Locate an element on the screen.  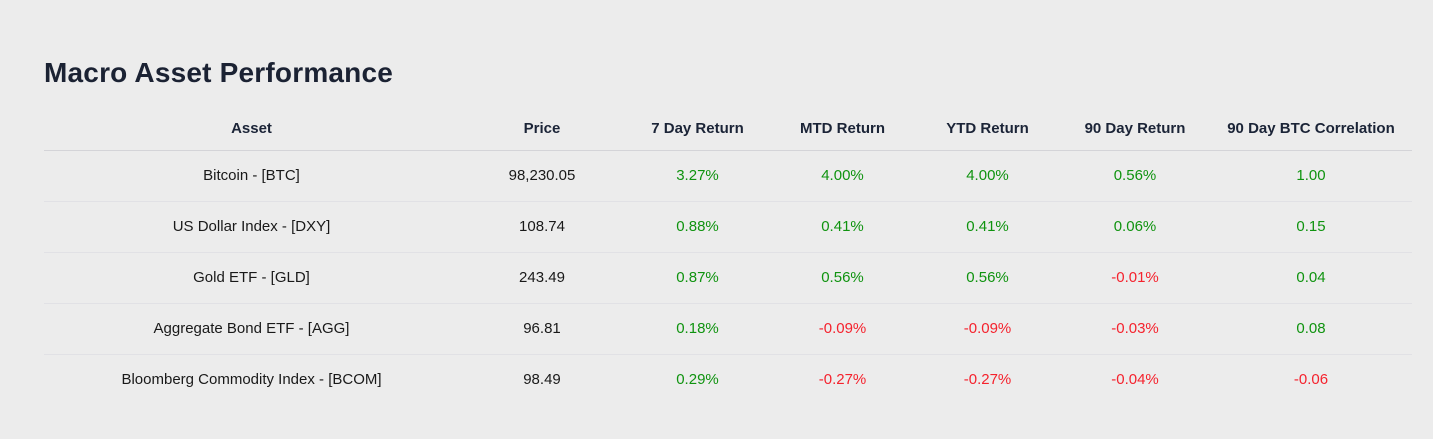
return-7d-cell: 0.18% is located at coordinates (697, 329).